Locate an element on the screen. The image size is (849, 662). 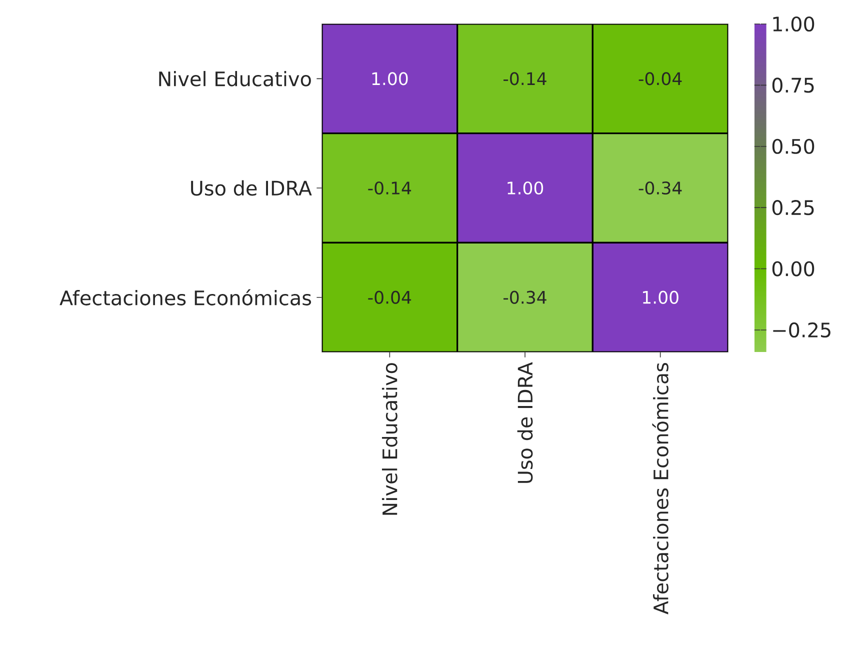
x-tick-label: Afectaciones Económicas is located at coordinates (660, 488).